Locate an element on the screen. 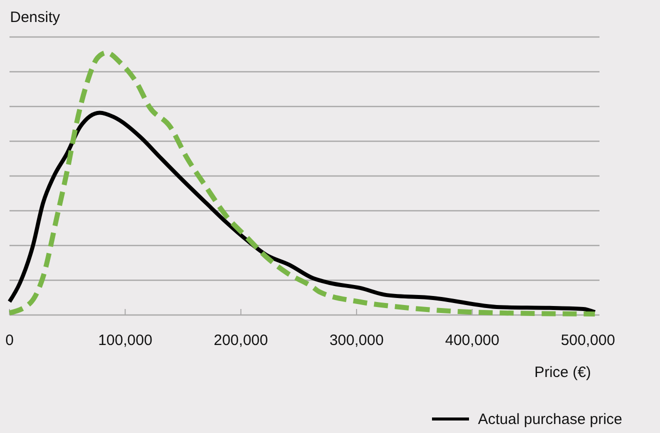 This screenshot has width=660, height=433. x-tick-label: 200,000 is located at coordinates (241, 340).